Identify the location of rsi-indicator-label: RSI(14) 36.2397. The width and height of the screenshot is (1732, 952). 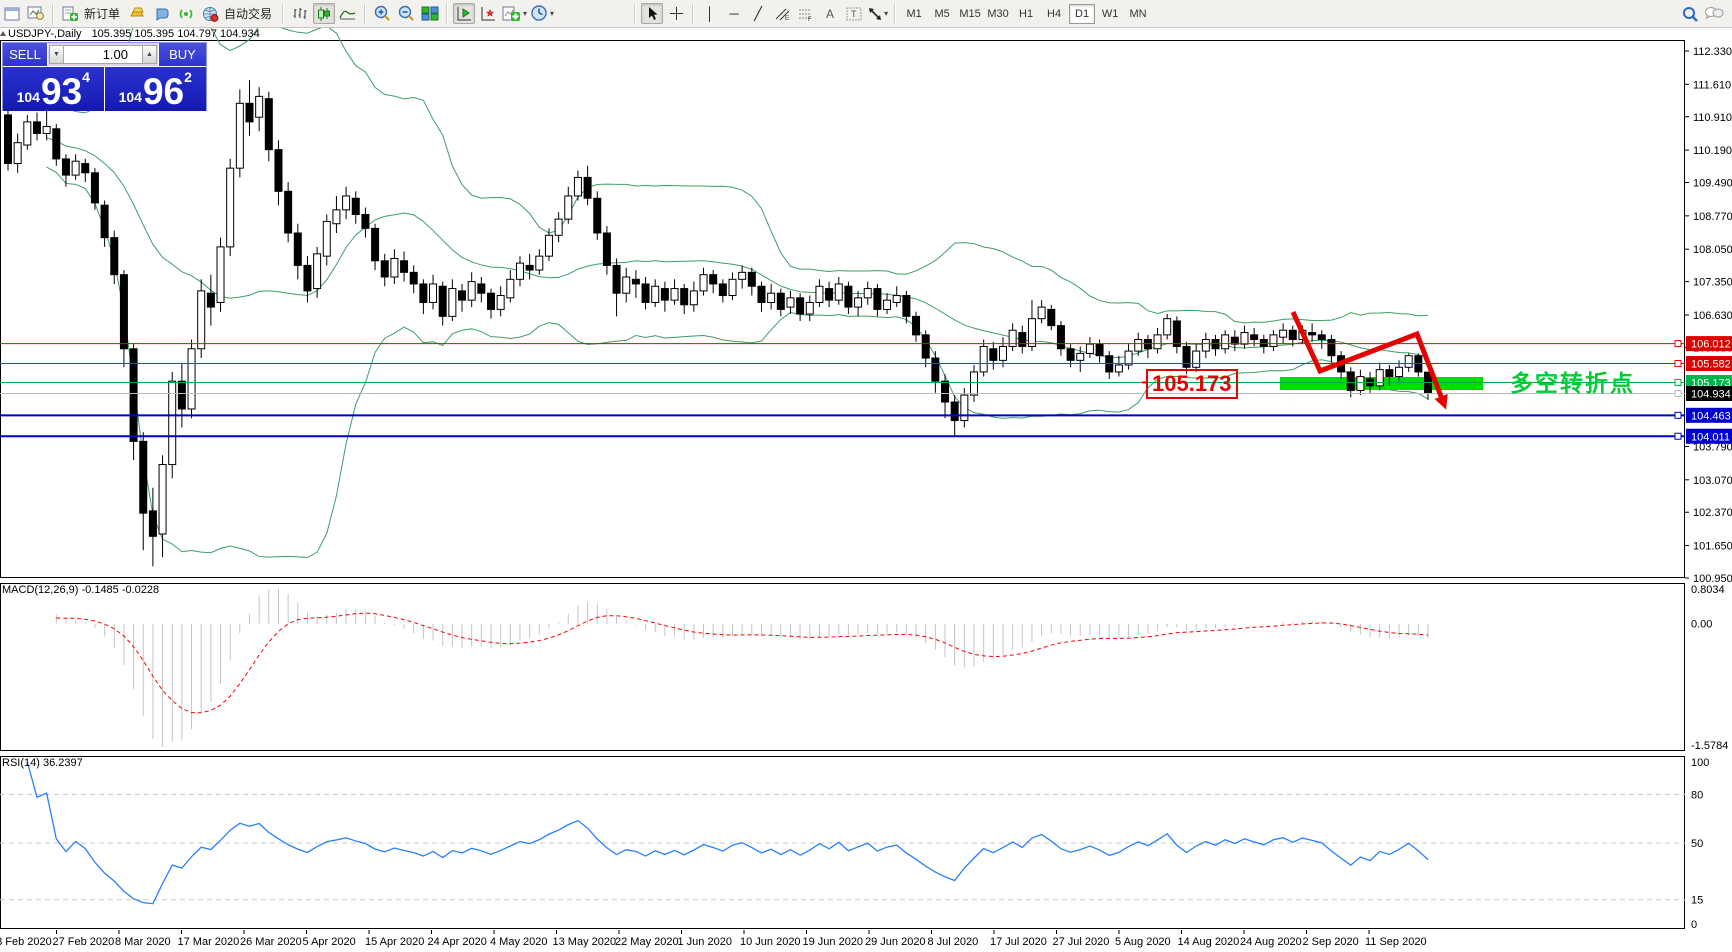
(42, 763).